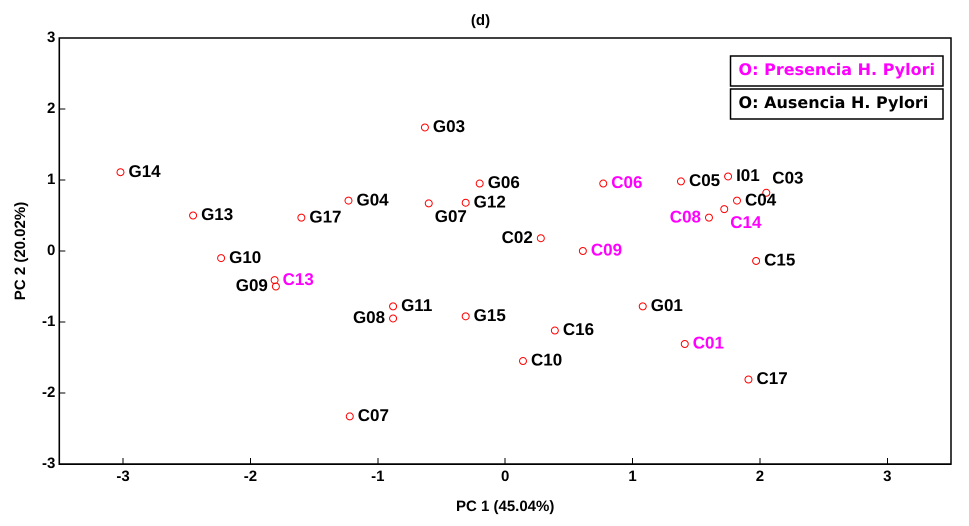  Describe the element at coordinates (245, 257) in the screenshot. I see `data-label: G10` at that location.